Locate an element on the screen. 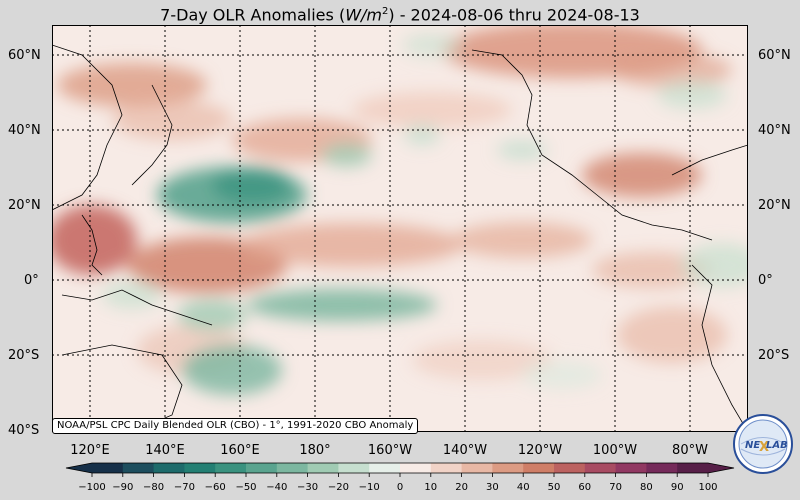  indonesia-coast is located at coordinates (137, 307).